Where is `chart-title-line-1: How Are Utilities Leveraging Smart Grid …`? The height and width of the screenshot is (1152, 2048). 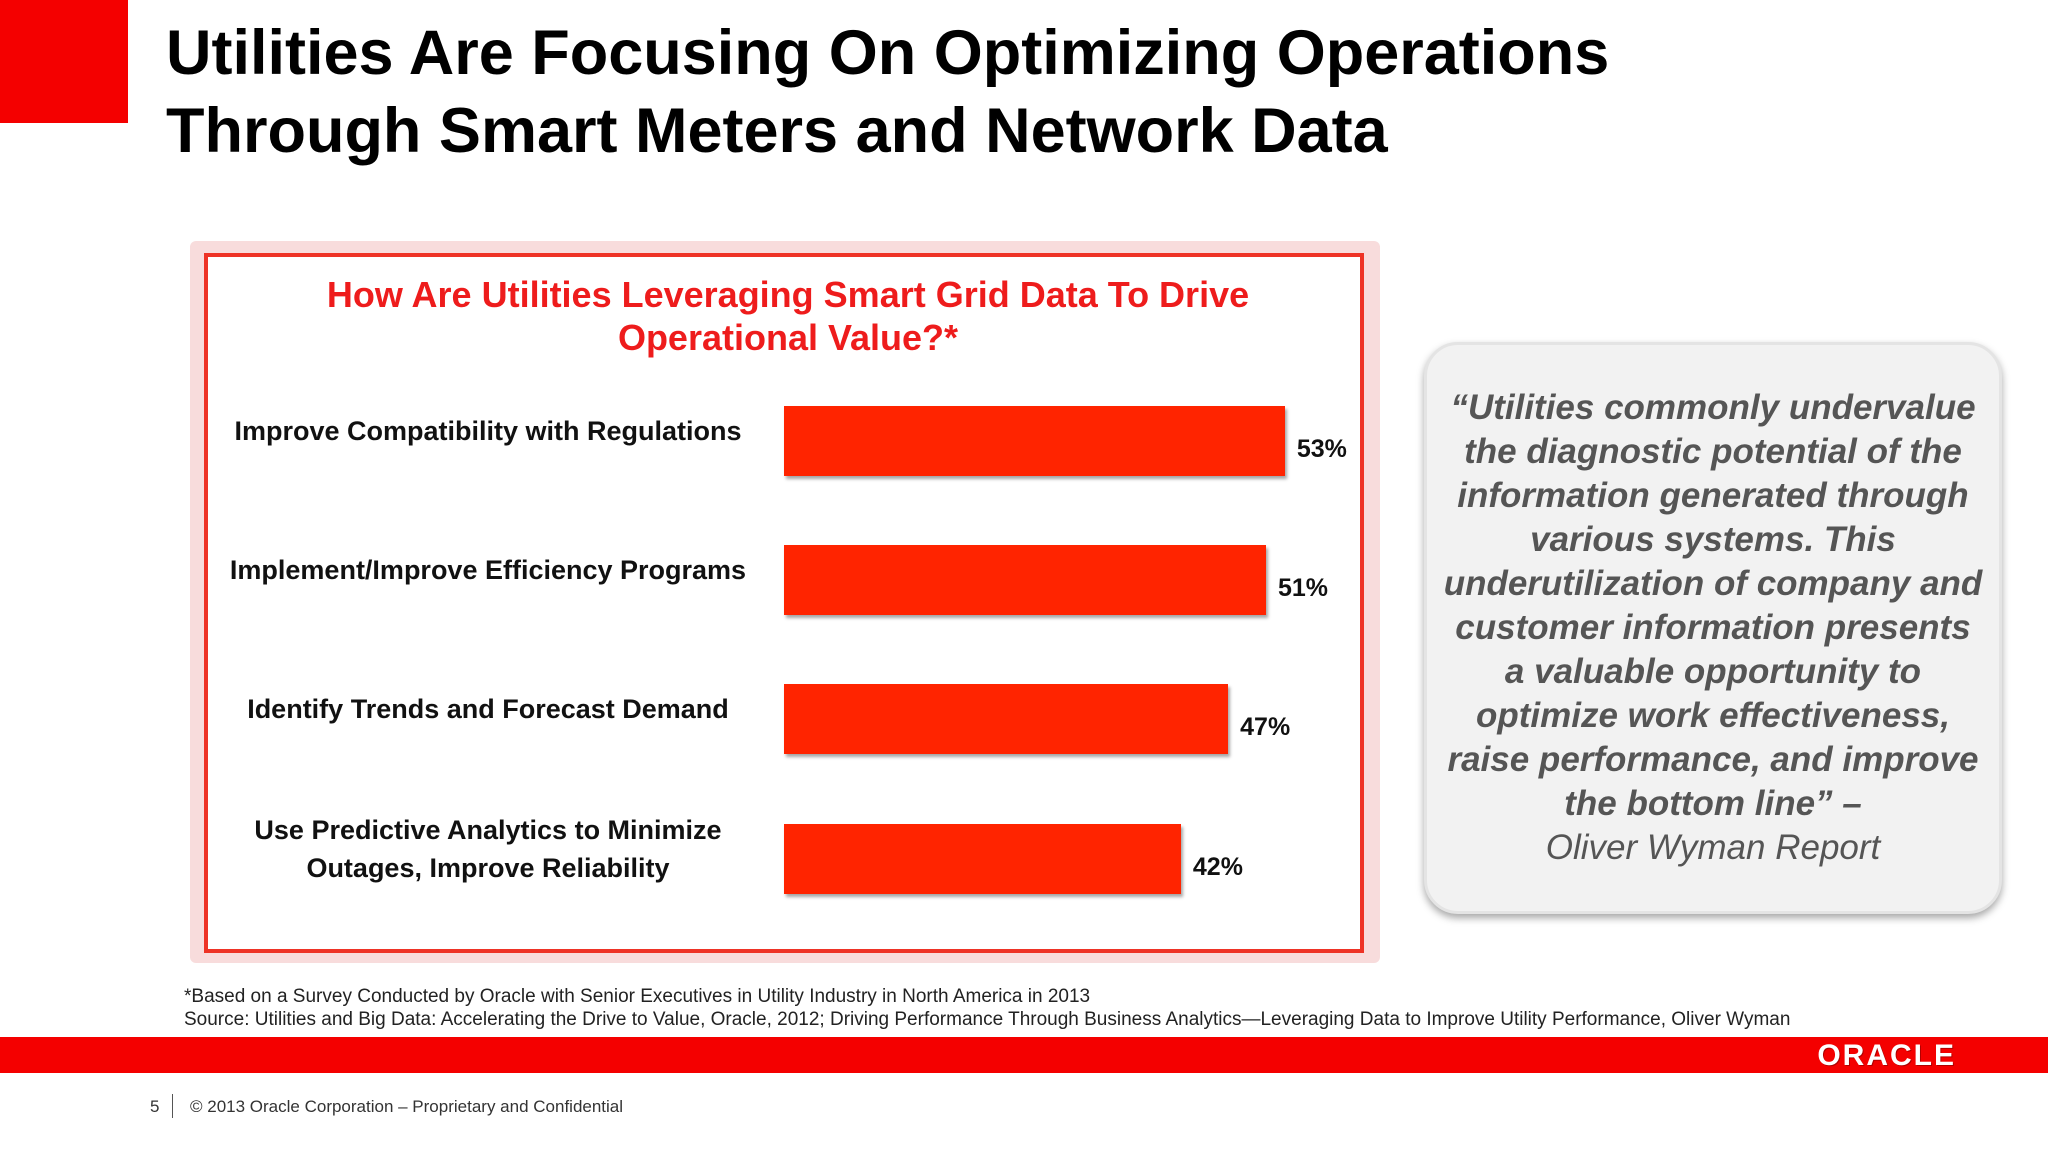 chart-title-line-1: How Are Utilities Leveraging Smart Grid … is located at coordinates (788, 294).